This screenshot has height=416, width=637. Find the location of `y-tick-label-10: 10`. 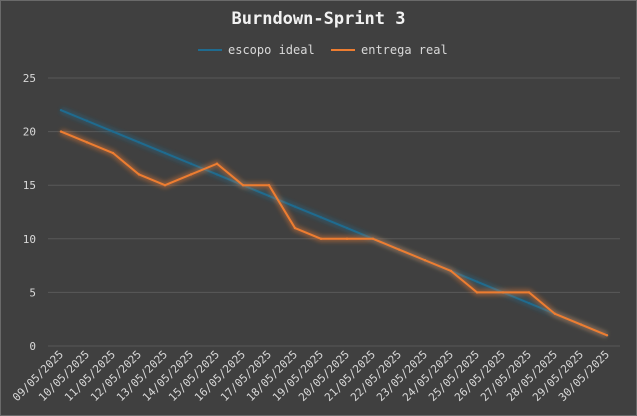

y-tick-label-10: 10 is located at coordinates (29, 239).